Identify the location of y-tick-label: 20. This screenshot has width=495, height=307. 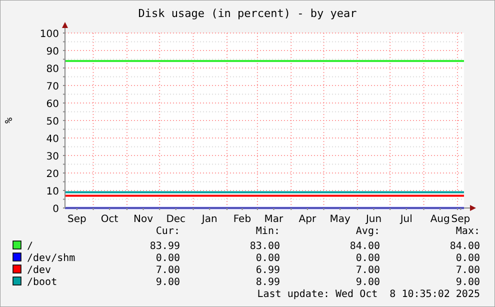
(52, 174).